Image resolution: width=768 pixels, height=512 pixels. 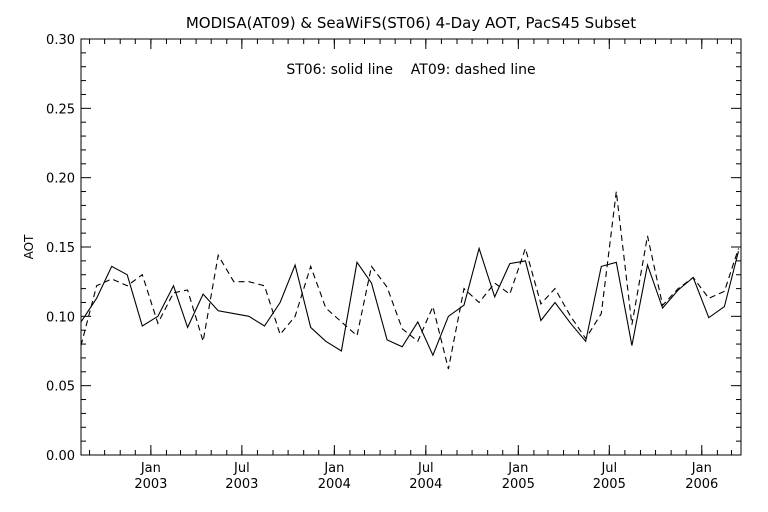 What do you see at coordinates (410, 70) in the screenshot?
I see `line-style-annotation: ST06: solid line AT09: dashed line` at bounding box center [410, 70].